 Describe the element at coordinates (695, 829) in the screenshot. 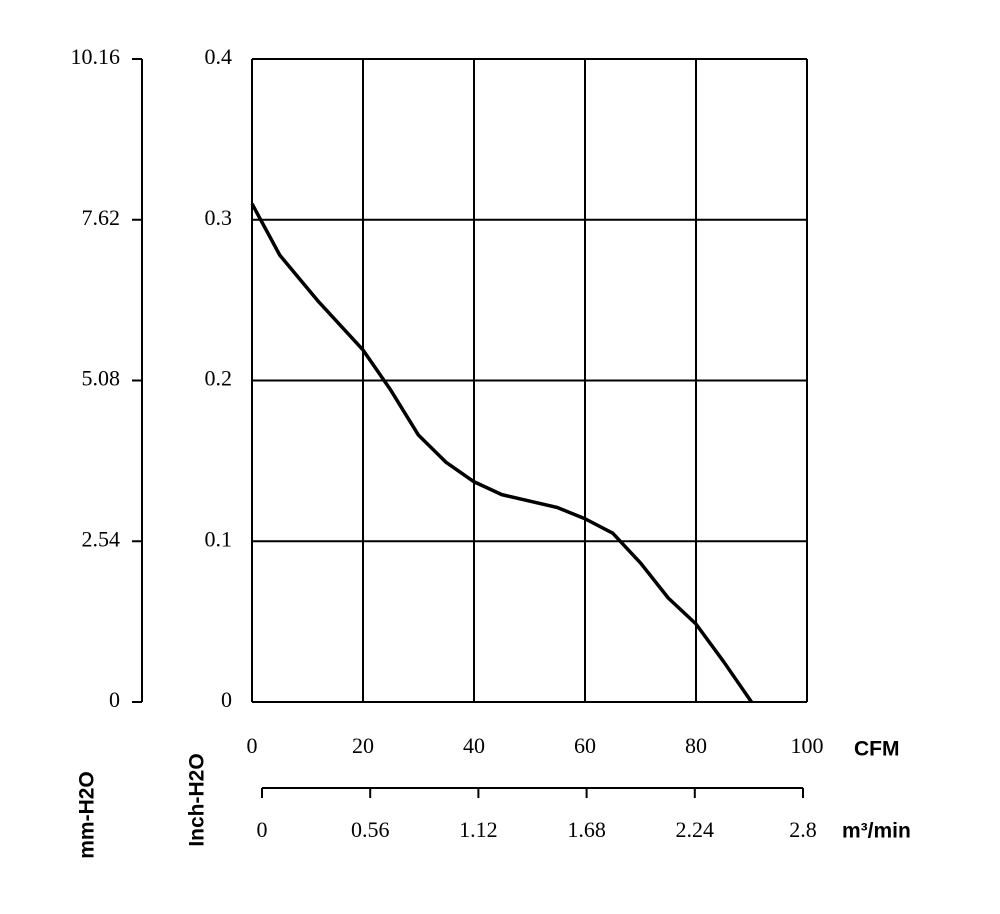

I see `x2-tick-label: 2.24` at that location.